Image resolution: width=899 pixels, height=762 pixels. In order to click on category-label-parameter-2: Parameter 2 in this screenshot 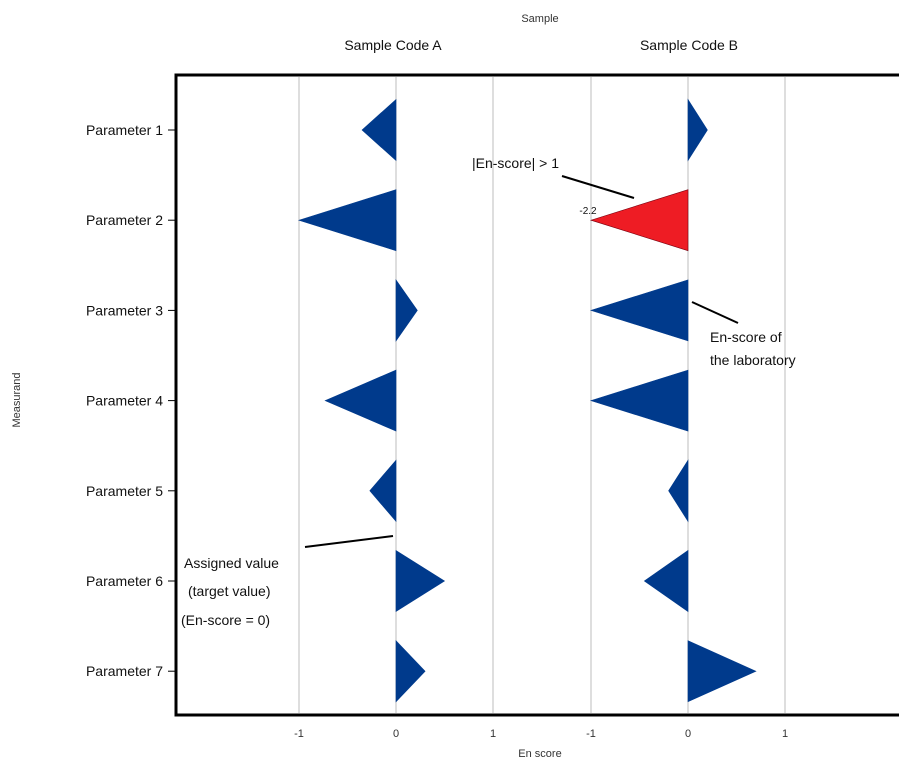, I will do `click(124, 220)`.